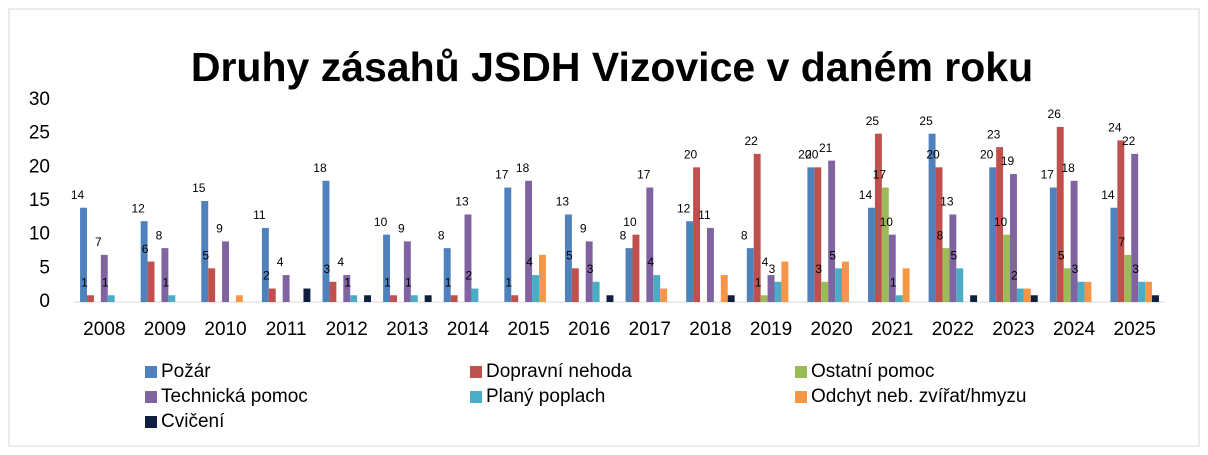  Describe the element at coordinates (225, 329) in the screenshot. I see `x-tick-label: 2010` at that location.